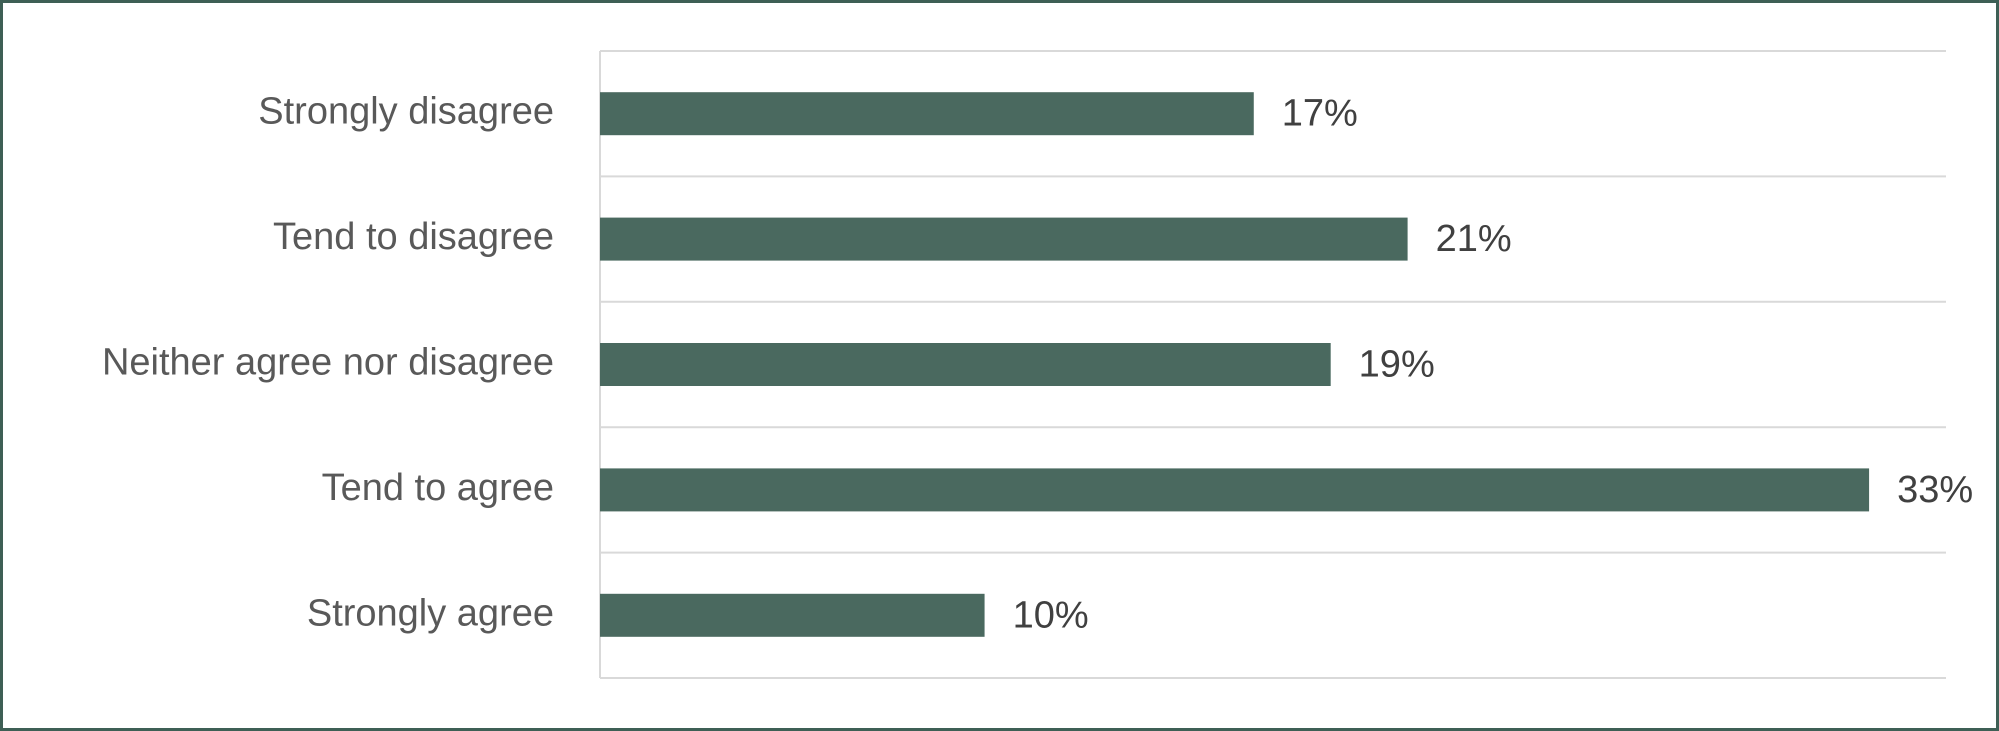 The height and width of the screenshot is (731, 1999). I want to click on data-label: 17%, so click(1320, 114).